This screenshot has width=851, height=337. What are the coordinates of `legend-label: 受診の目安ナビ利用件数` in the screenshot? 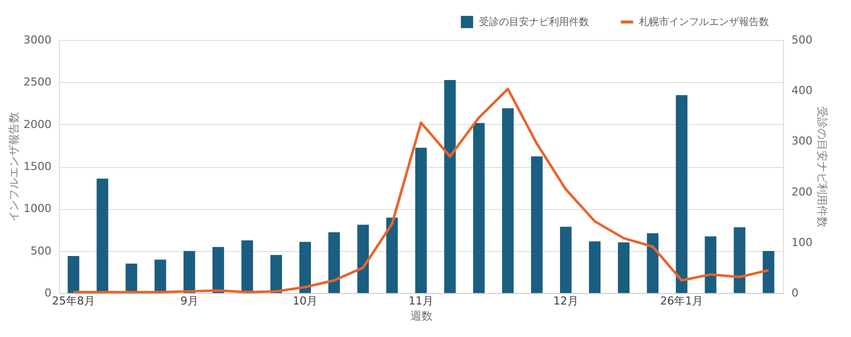 It's located at (534, 22).